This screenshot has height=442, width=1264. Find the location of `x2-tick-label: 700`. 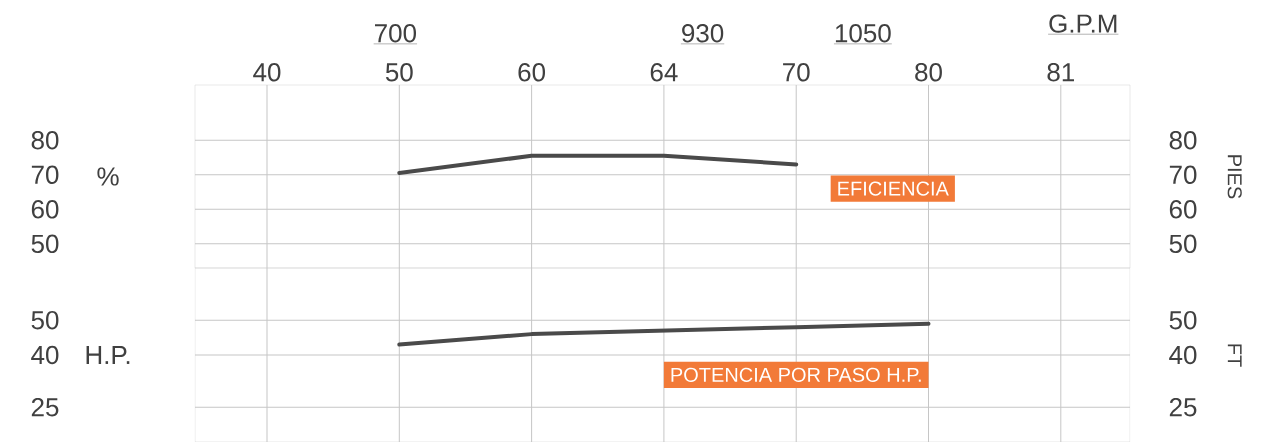

x2-tick-label: 700 is located at coordinates (396, 33).